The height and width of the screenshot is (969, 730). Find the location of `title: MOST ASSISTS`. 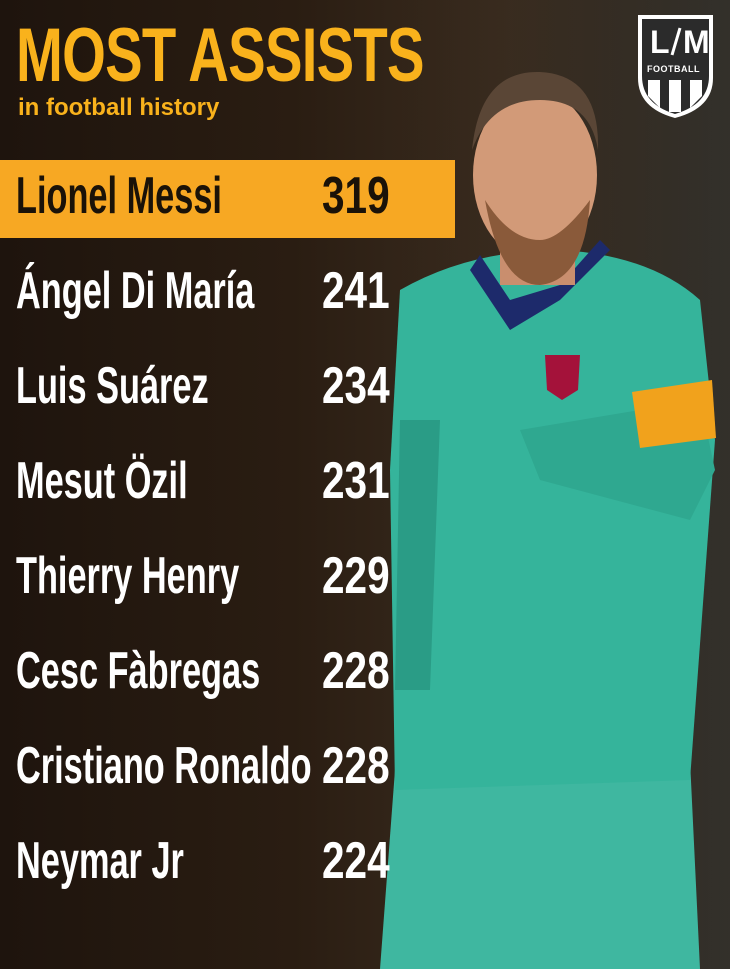

title: MOST ASSISTS is located at coordinates (220, 55).